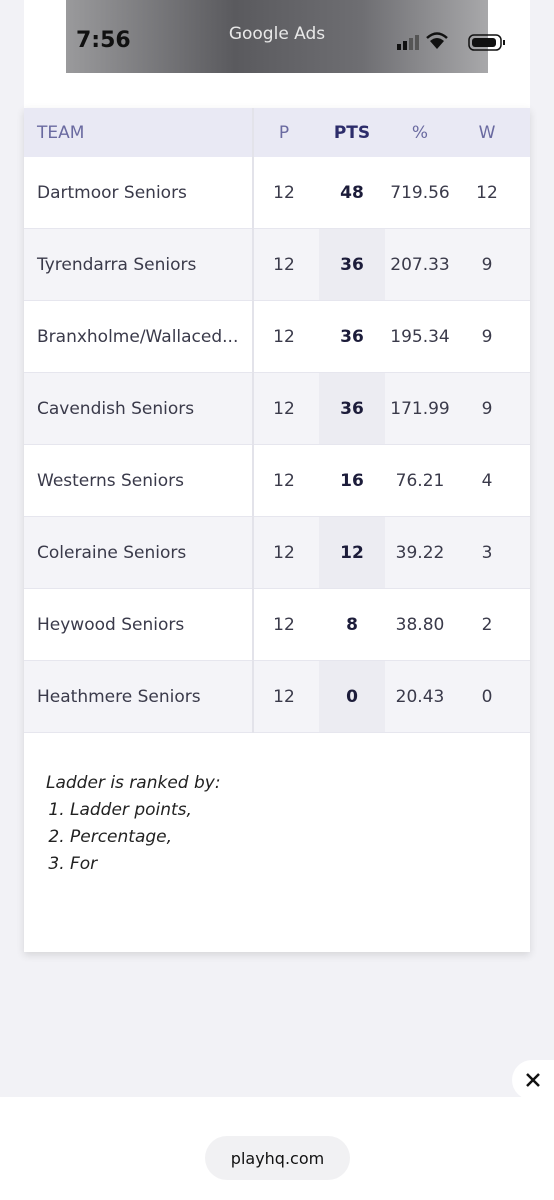 Image resolution: width=554 pixels, height=1200 pixels. I want to click on table-row: Tyrendarra Seniors 12 36 207.33 9, so click(277, 265).